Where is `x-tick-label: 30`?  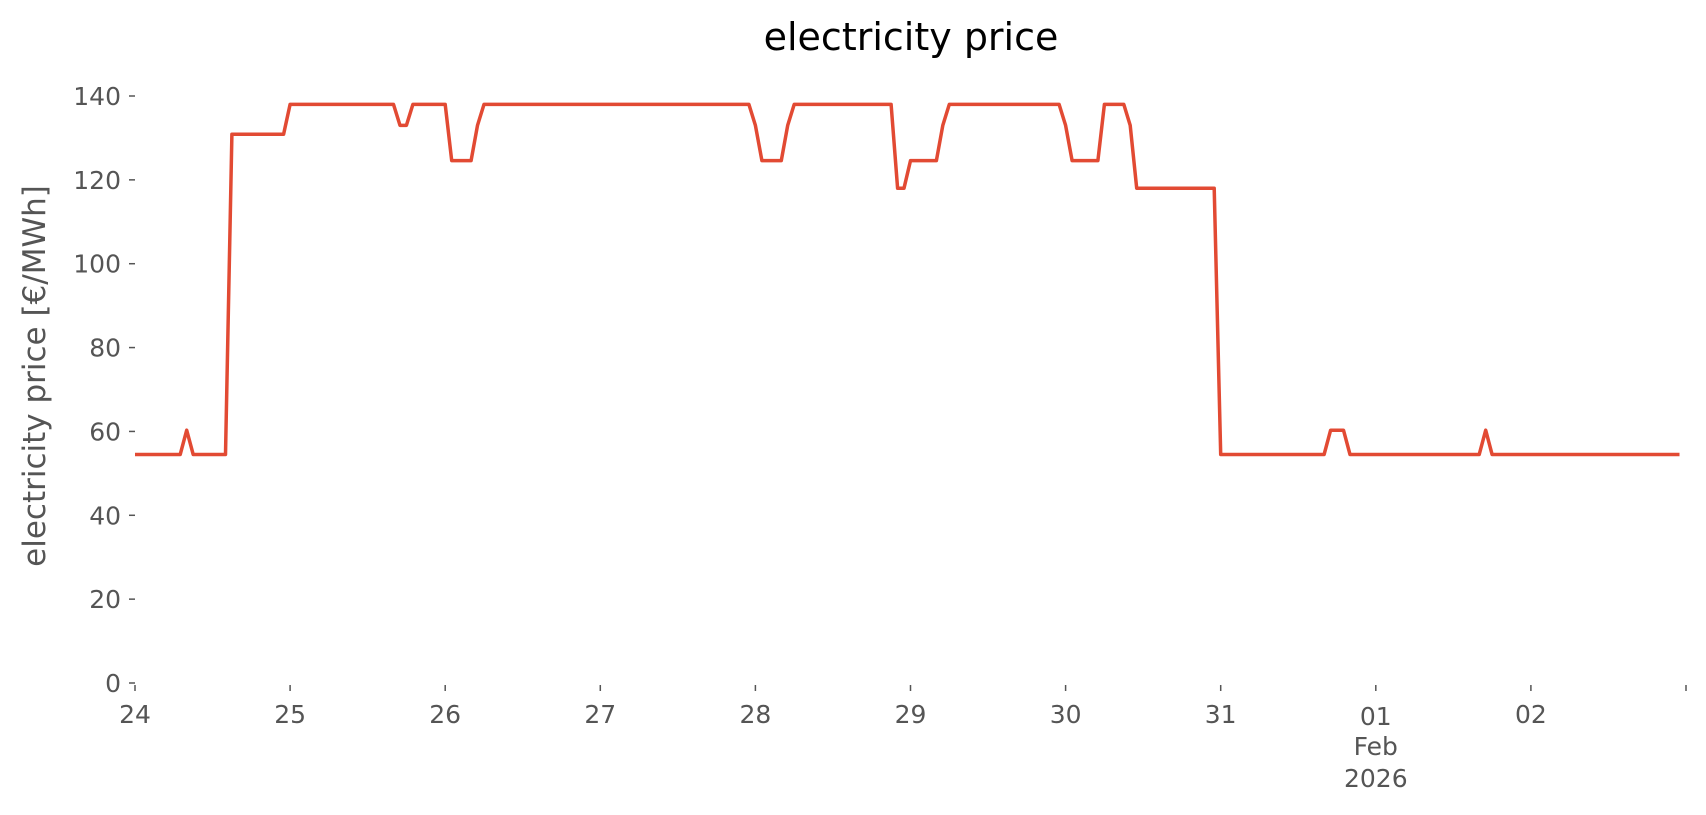 x-tick-label: 30 is located at coordinates (1066, 714).